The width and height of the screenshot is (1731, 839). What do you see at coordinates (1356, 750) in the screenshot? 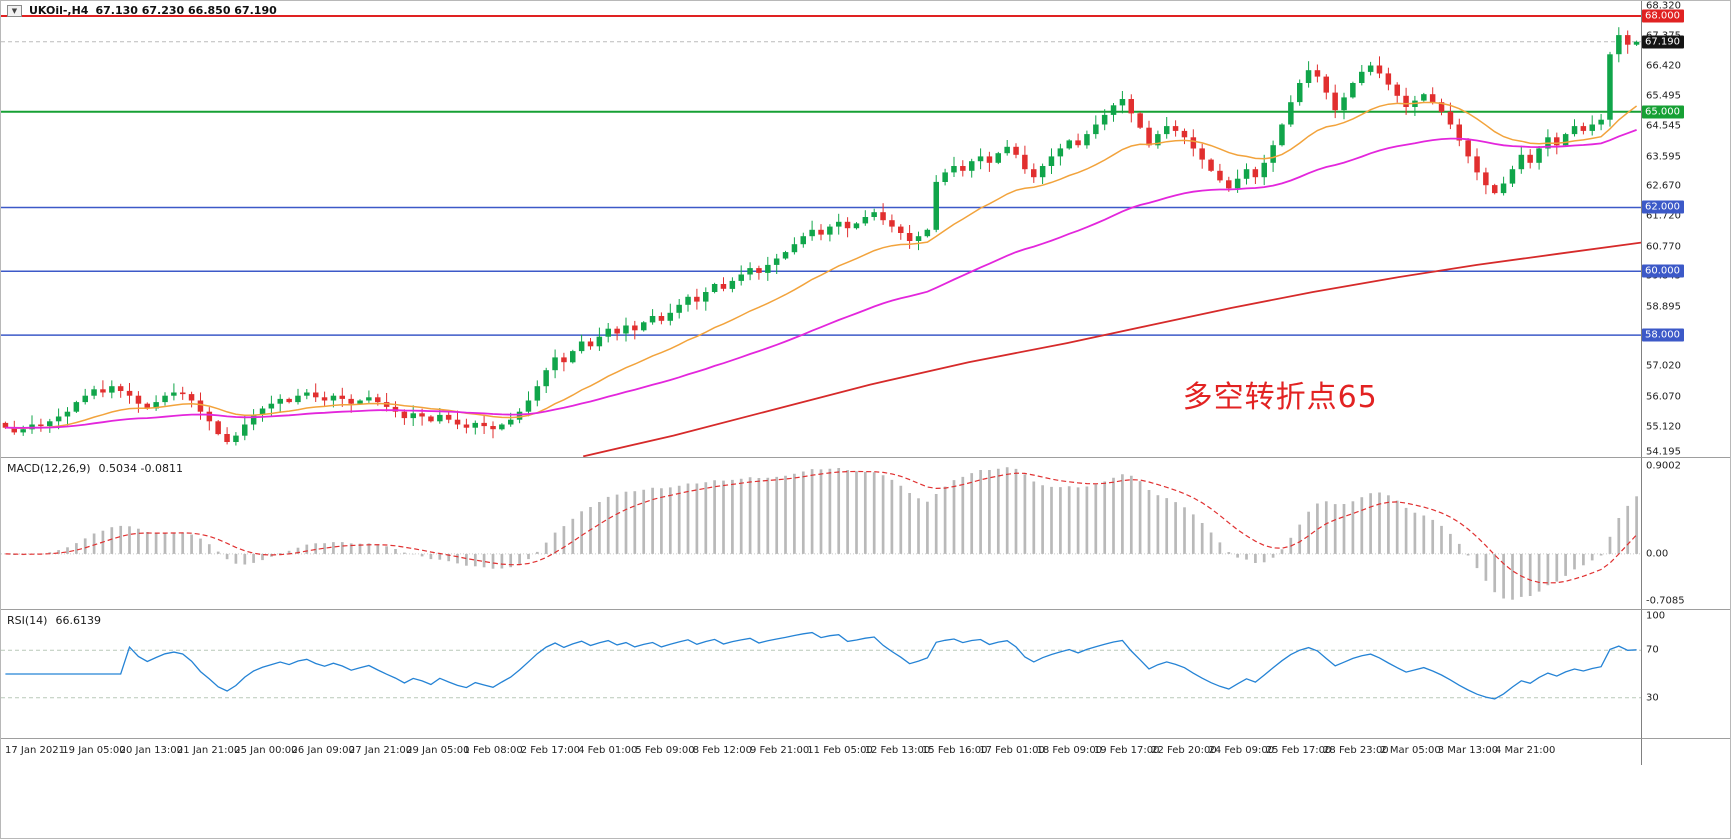
I see `time-axis-label: 28 Feb 23:00` at bounding box center [1356, 750].